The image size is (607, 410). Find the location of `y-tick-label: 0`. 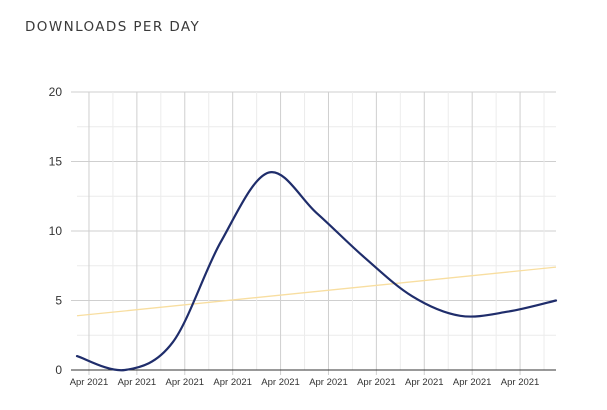

y-tick-label: 0 is located at coordinates (58, 370).